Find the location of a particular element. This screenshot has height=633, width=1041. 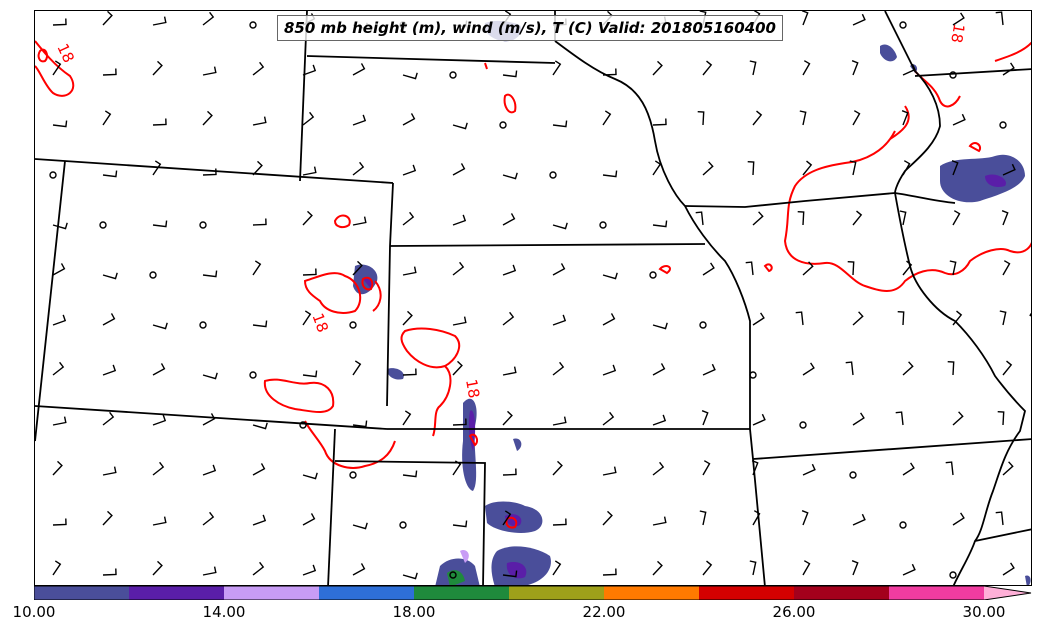

colorbar-tick-label: 22.00 is located at coordinates (604, 612).